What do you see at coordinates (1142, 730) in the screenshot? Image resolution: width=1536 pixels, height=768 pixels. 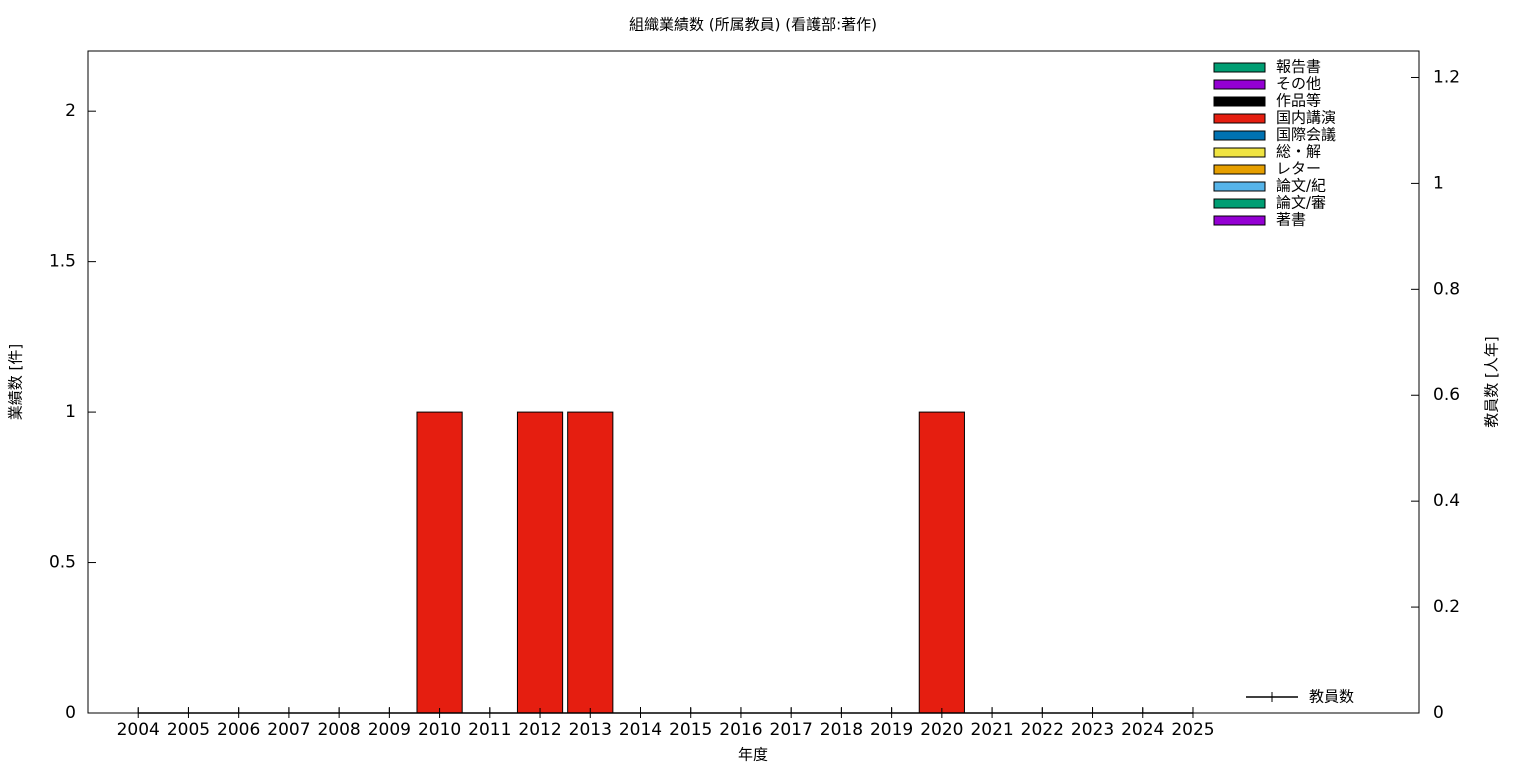 I see `x-tick-label: 2024` at bounding box center [1142, 730].